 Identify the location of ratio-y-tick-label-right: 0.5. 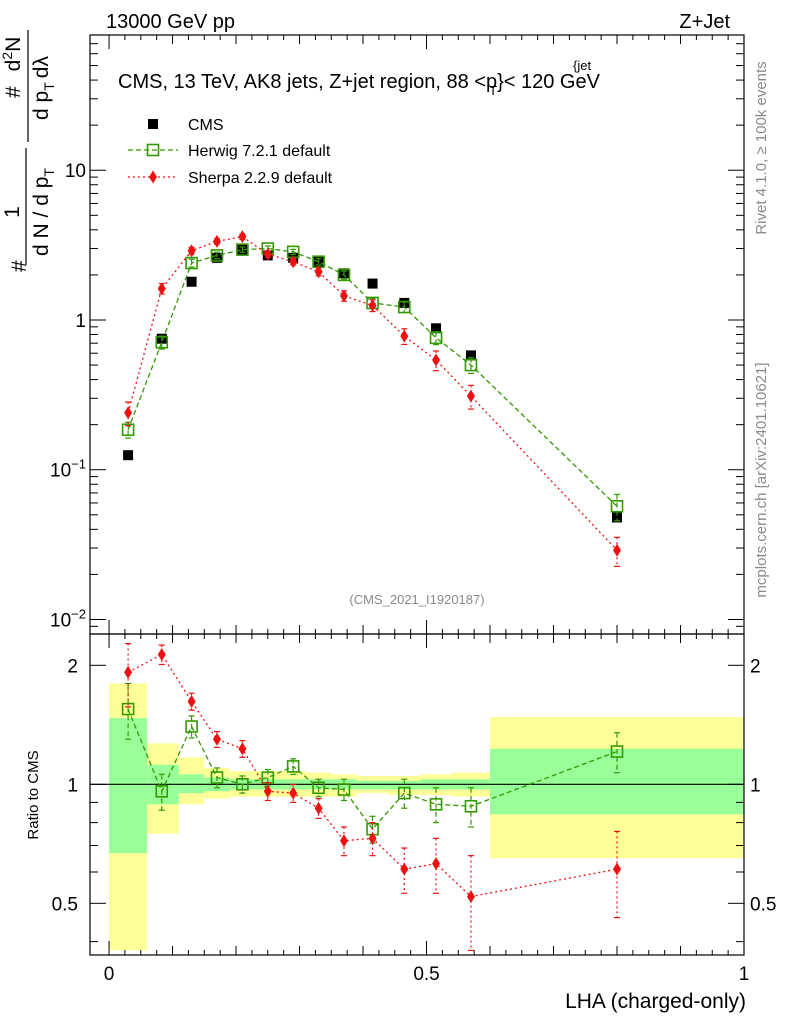
(763, 904).